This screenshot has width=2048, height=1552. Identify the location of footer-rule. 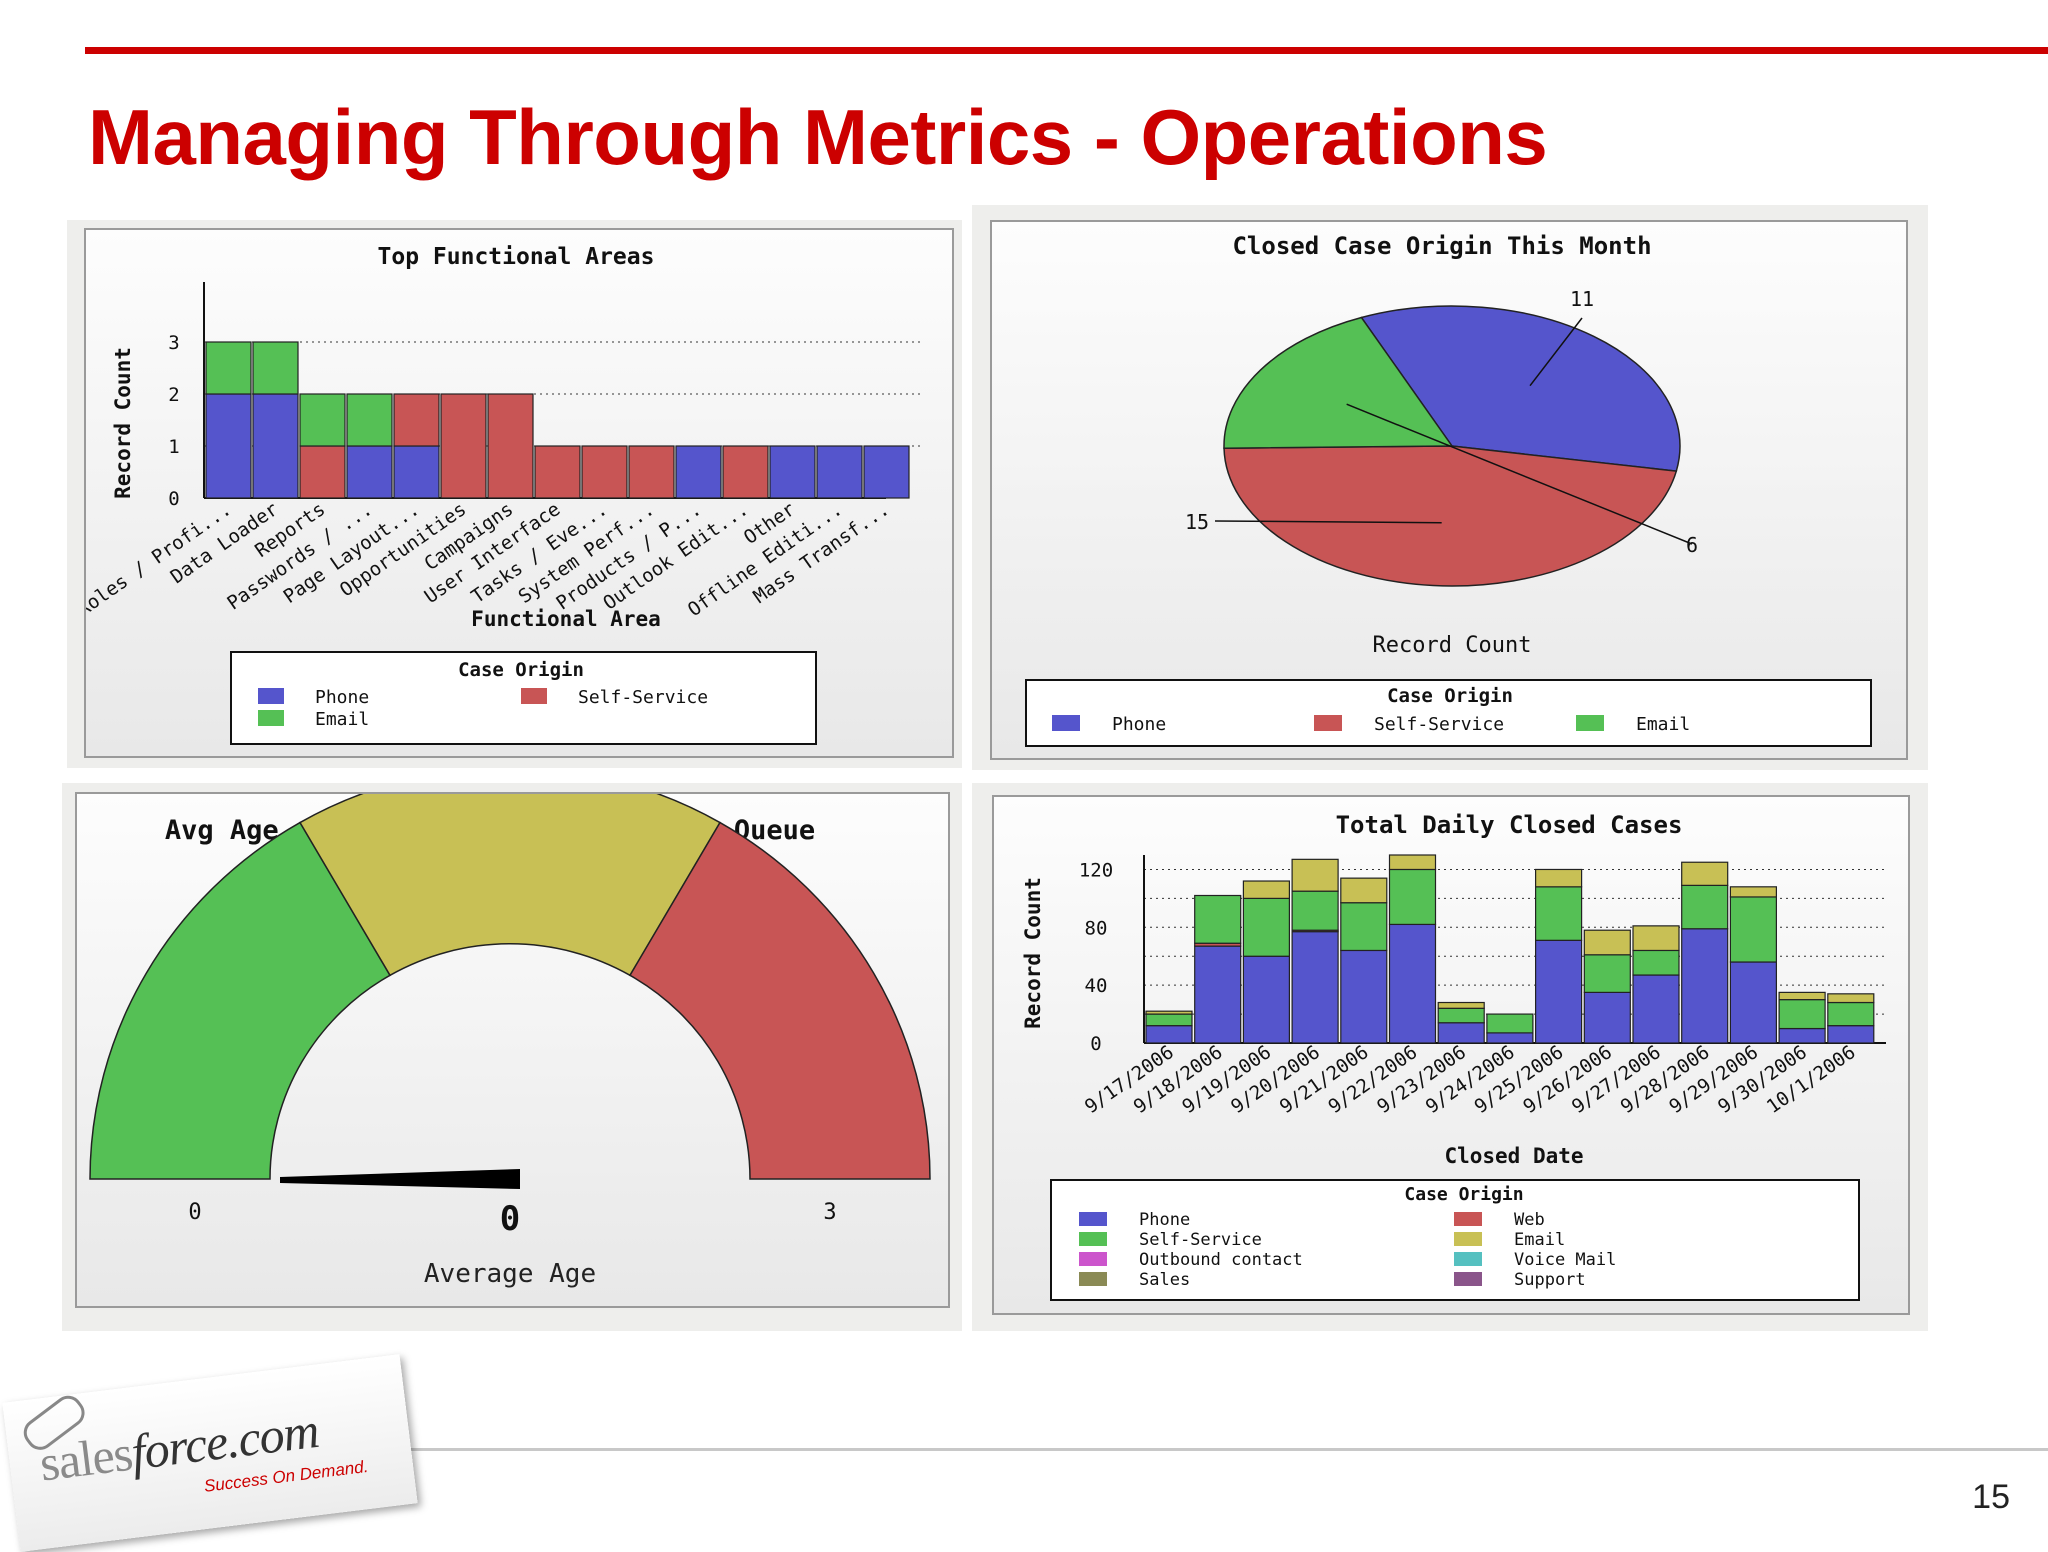
(1229, 1449).